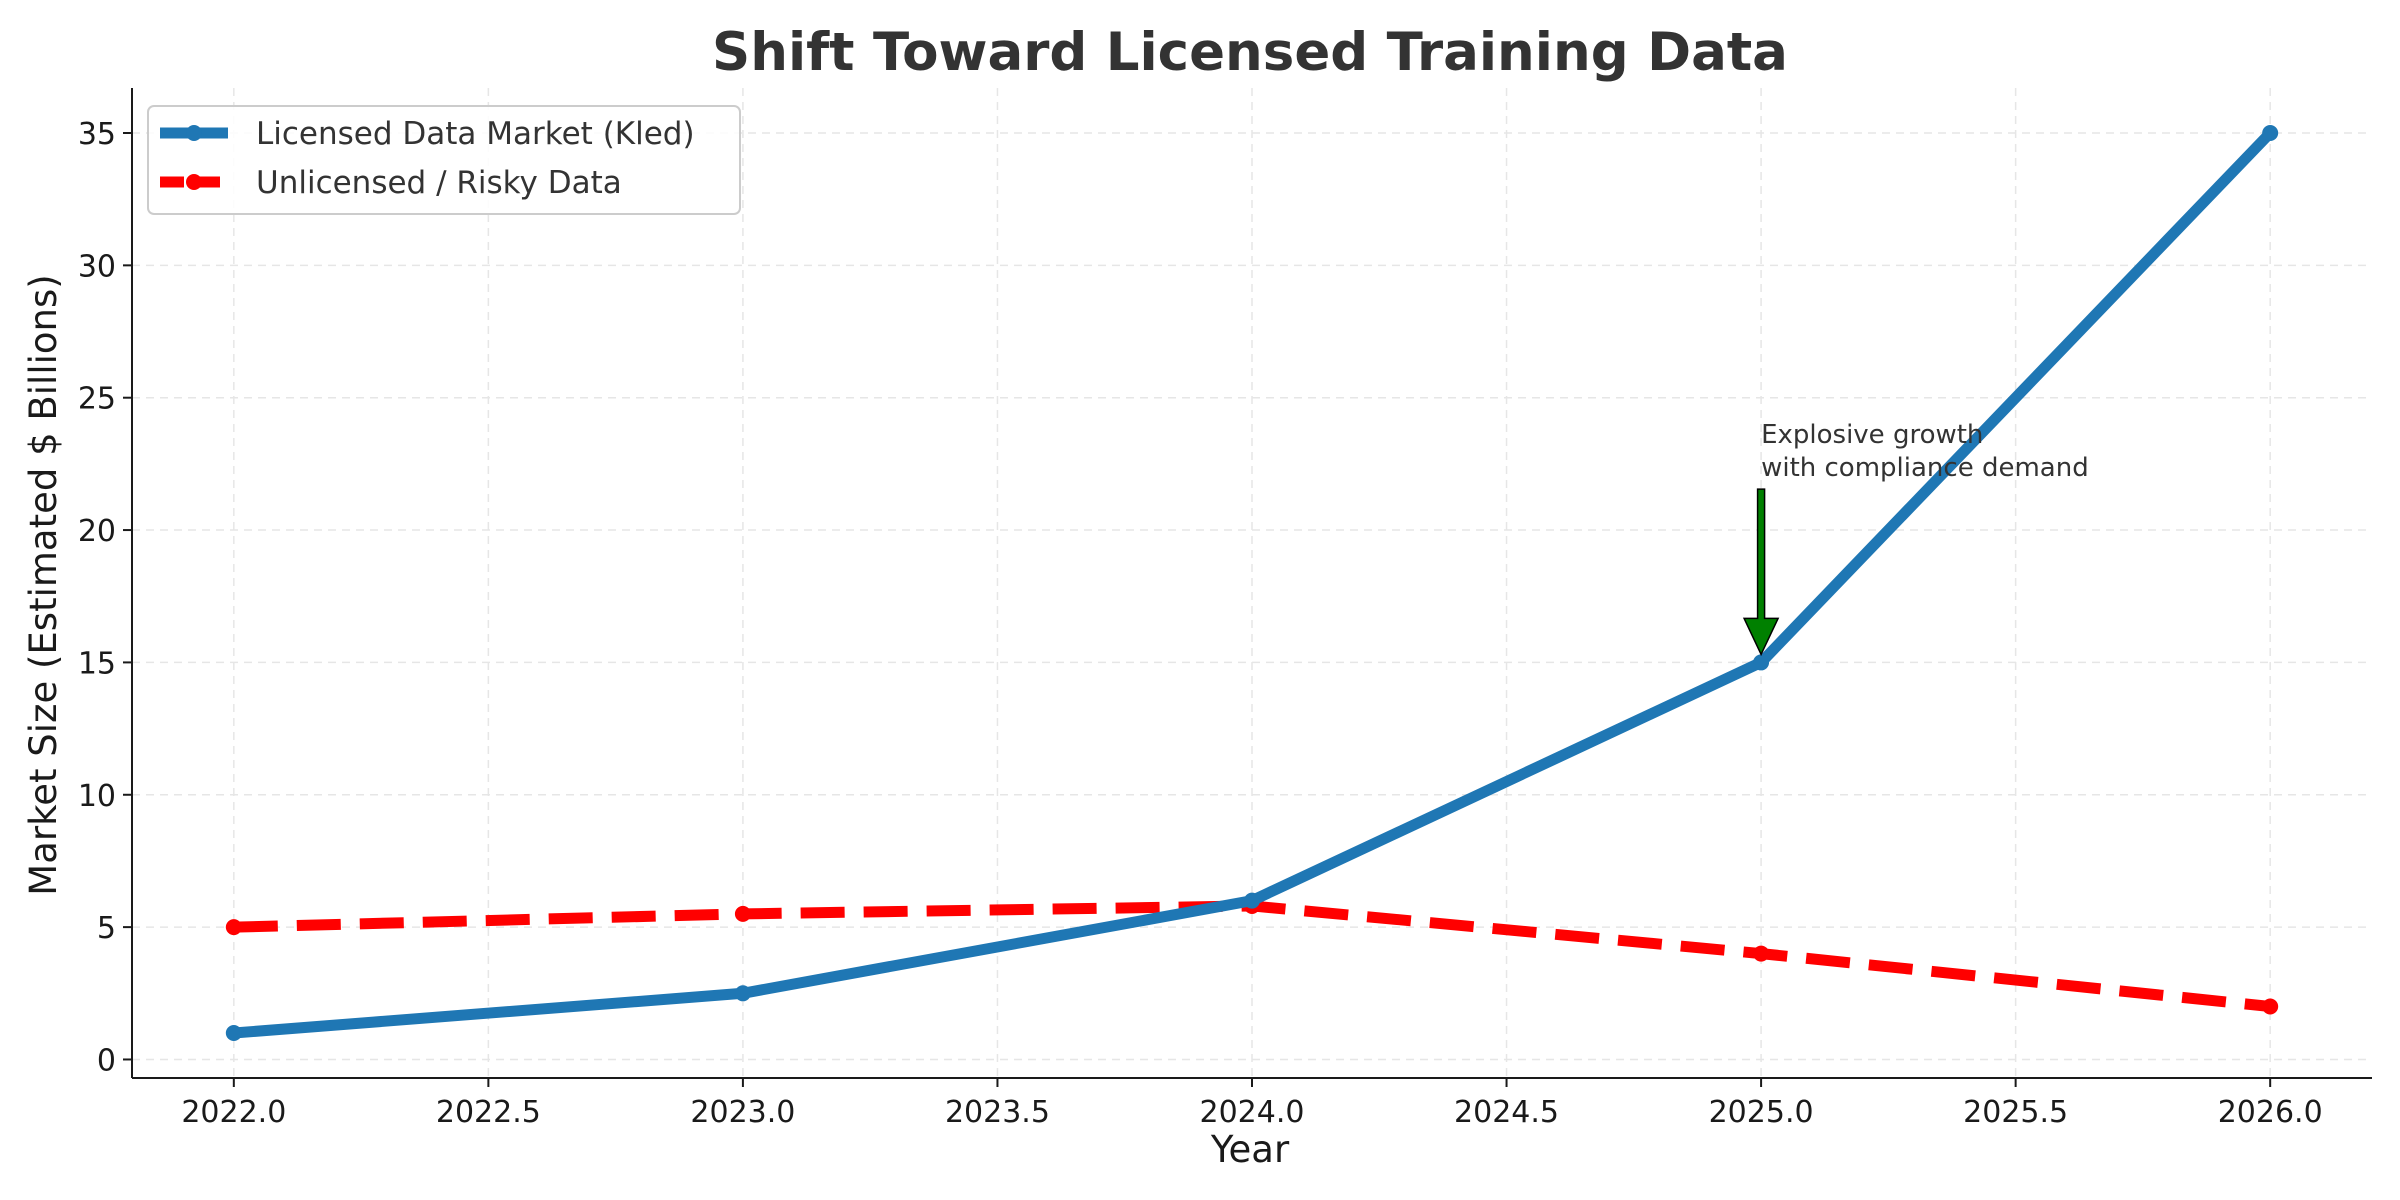 This screenshot has width=2400, height=1200. I want to click on x-tick-label: 2025.0, so click(1761, 1112).